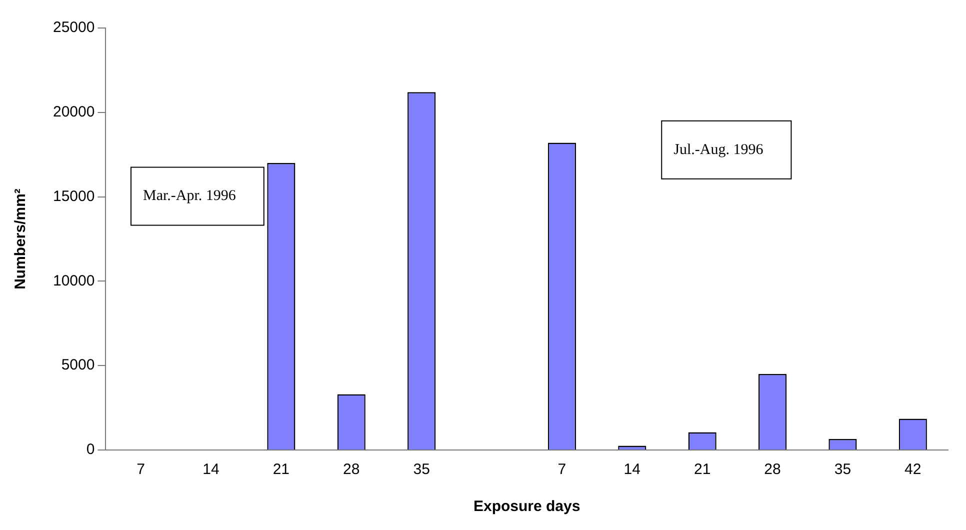 Image resolution: width=966 pixels, height=530 pixels. I want to click on x-axis-title: Exposure days, so click(526, 507).